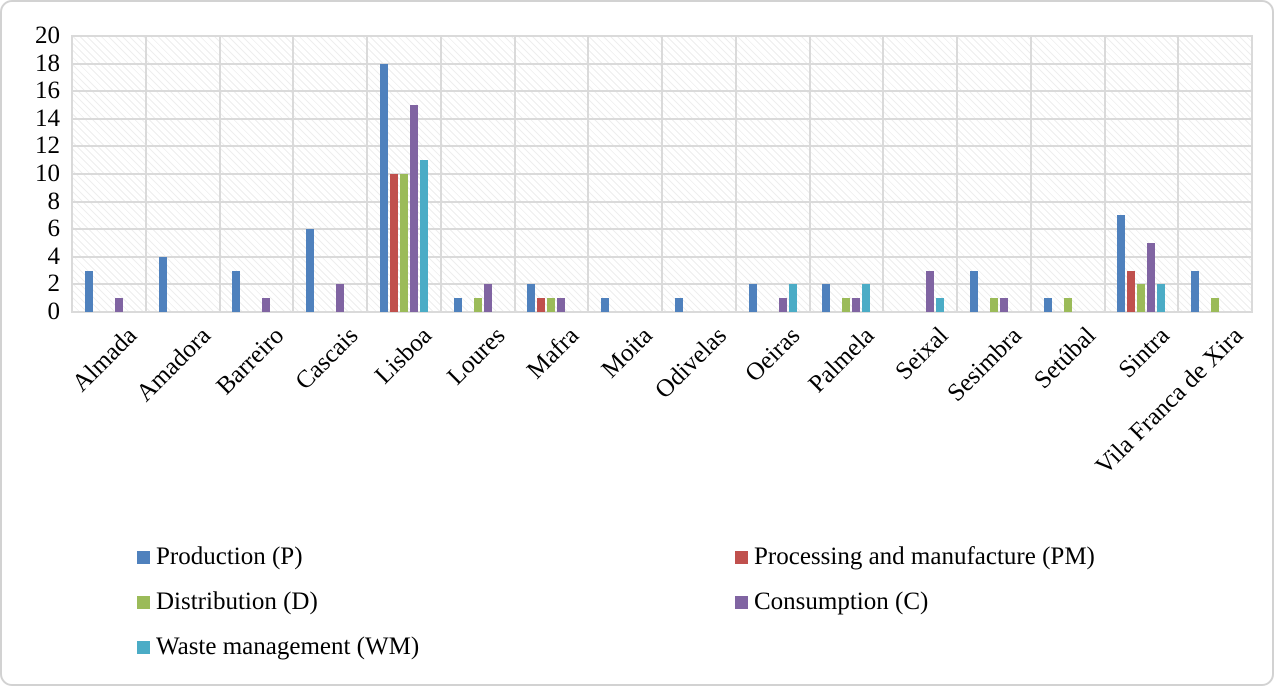 This screenshot has height=686, width=1274. Describe the element at coordinates (237, 601) in the screenshot. I see `legend-label: Distribution (D)` at that location.